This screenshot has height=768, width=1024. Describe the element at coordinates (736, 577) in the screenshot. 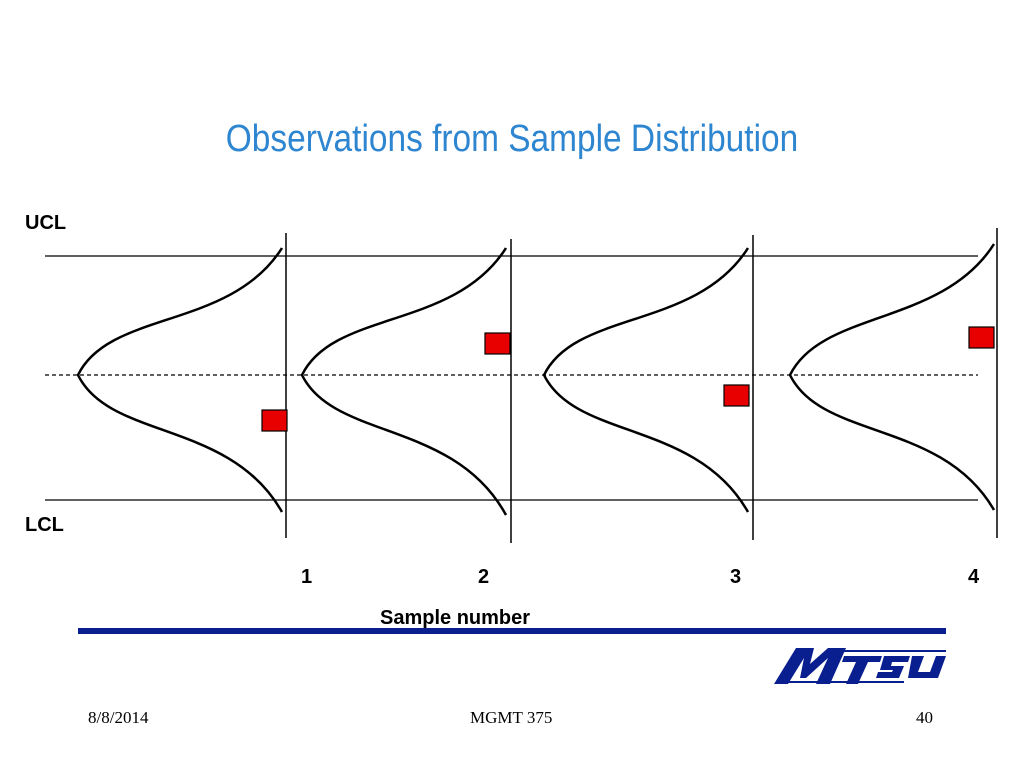

I see `sample-number-3: 3` at that location.